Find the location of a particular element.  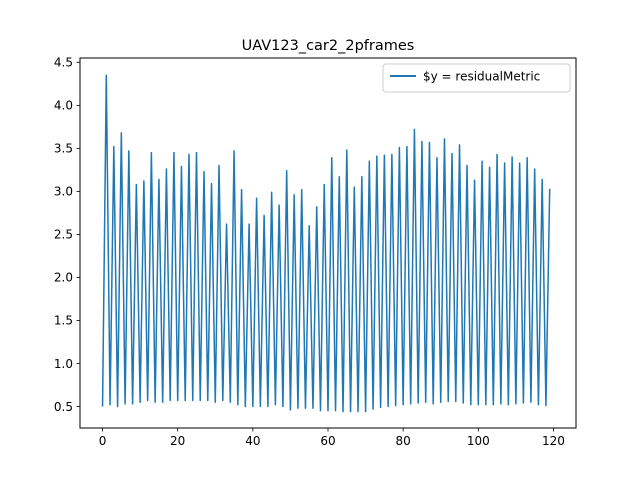

legend: $y = residualMetric is located at coordinates (476, 78).